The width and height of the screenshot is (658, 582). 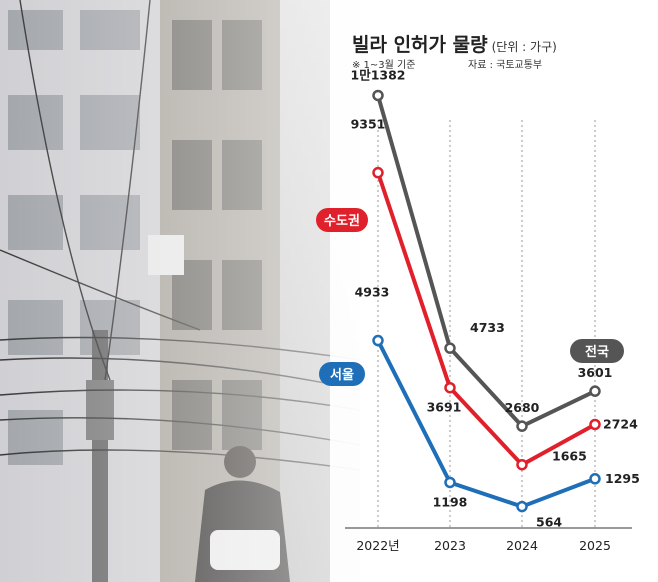 What do you see at coordinates (377, 545) in the screenshot?
I see `x-tick-label-1: 2022년` at bounding box center [377, 545].